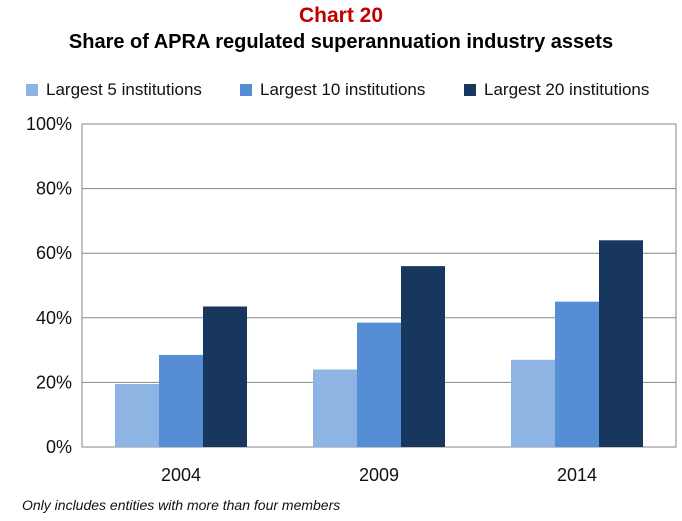 This screenshot has width=682, height=521. I want to click on x-tick-label: 2014, so click(577, 475).